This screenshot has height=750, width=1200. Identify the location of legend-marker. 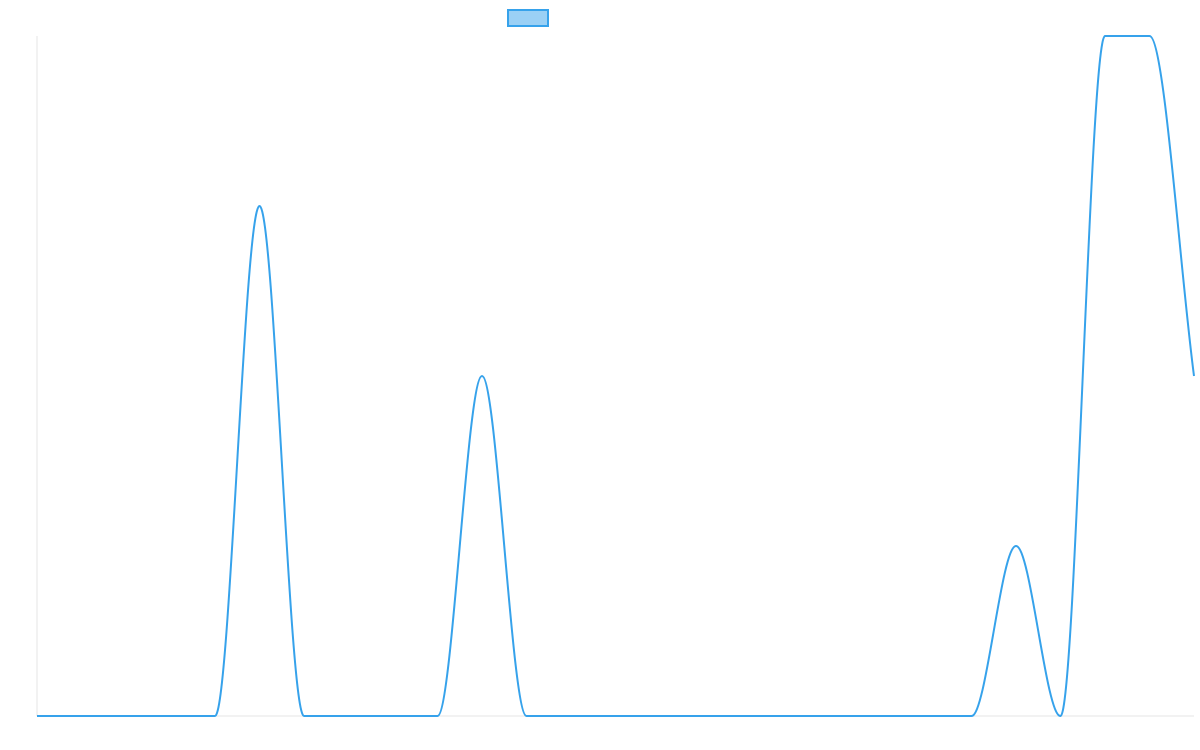
(528, 18).